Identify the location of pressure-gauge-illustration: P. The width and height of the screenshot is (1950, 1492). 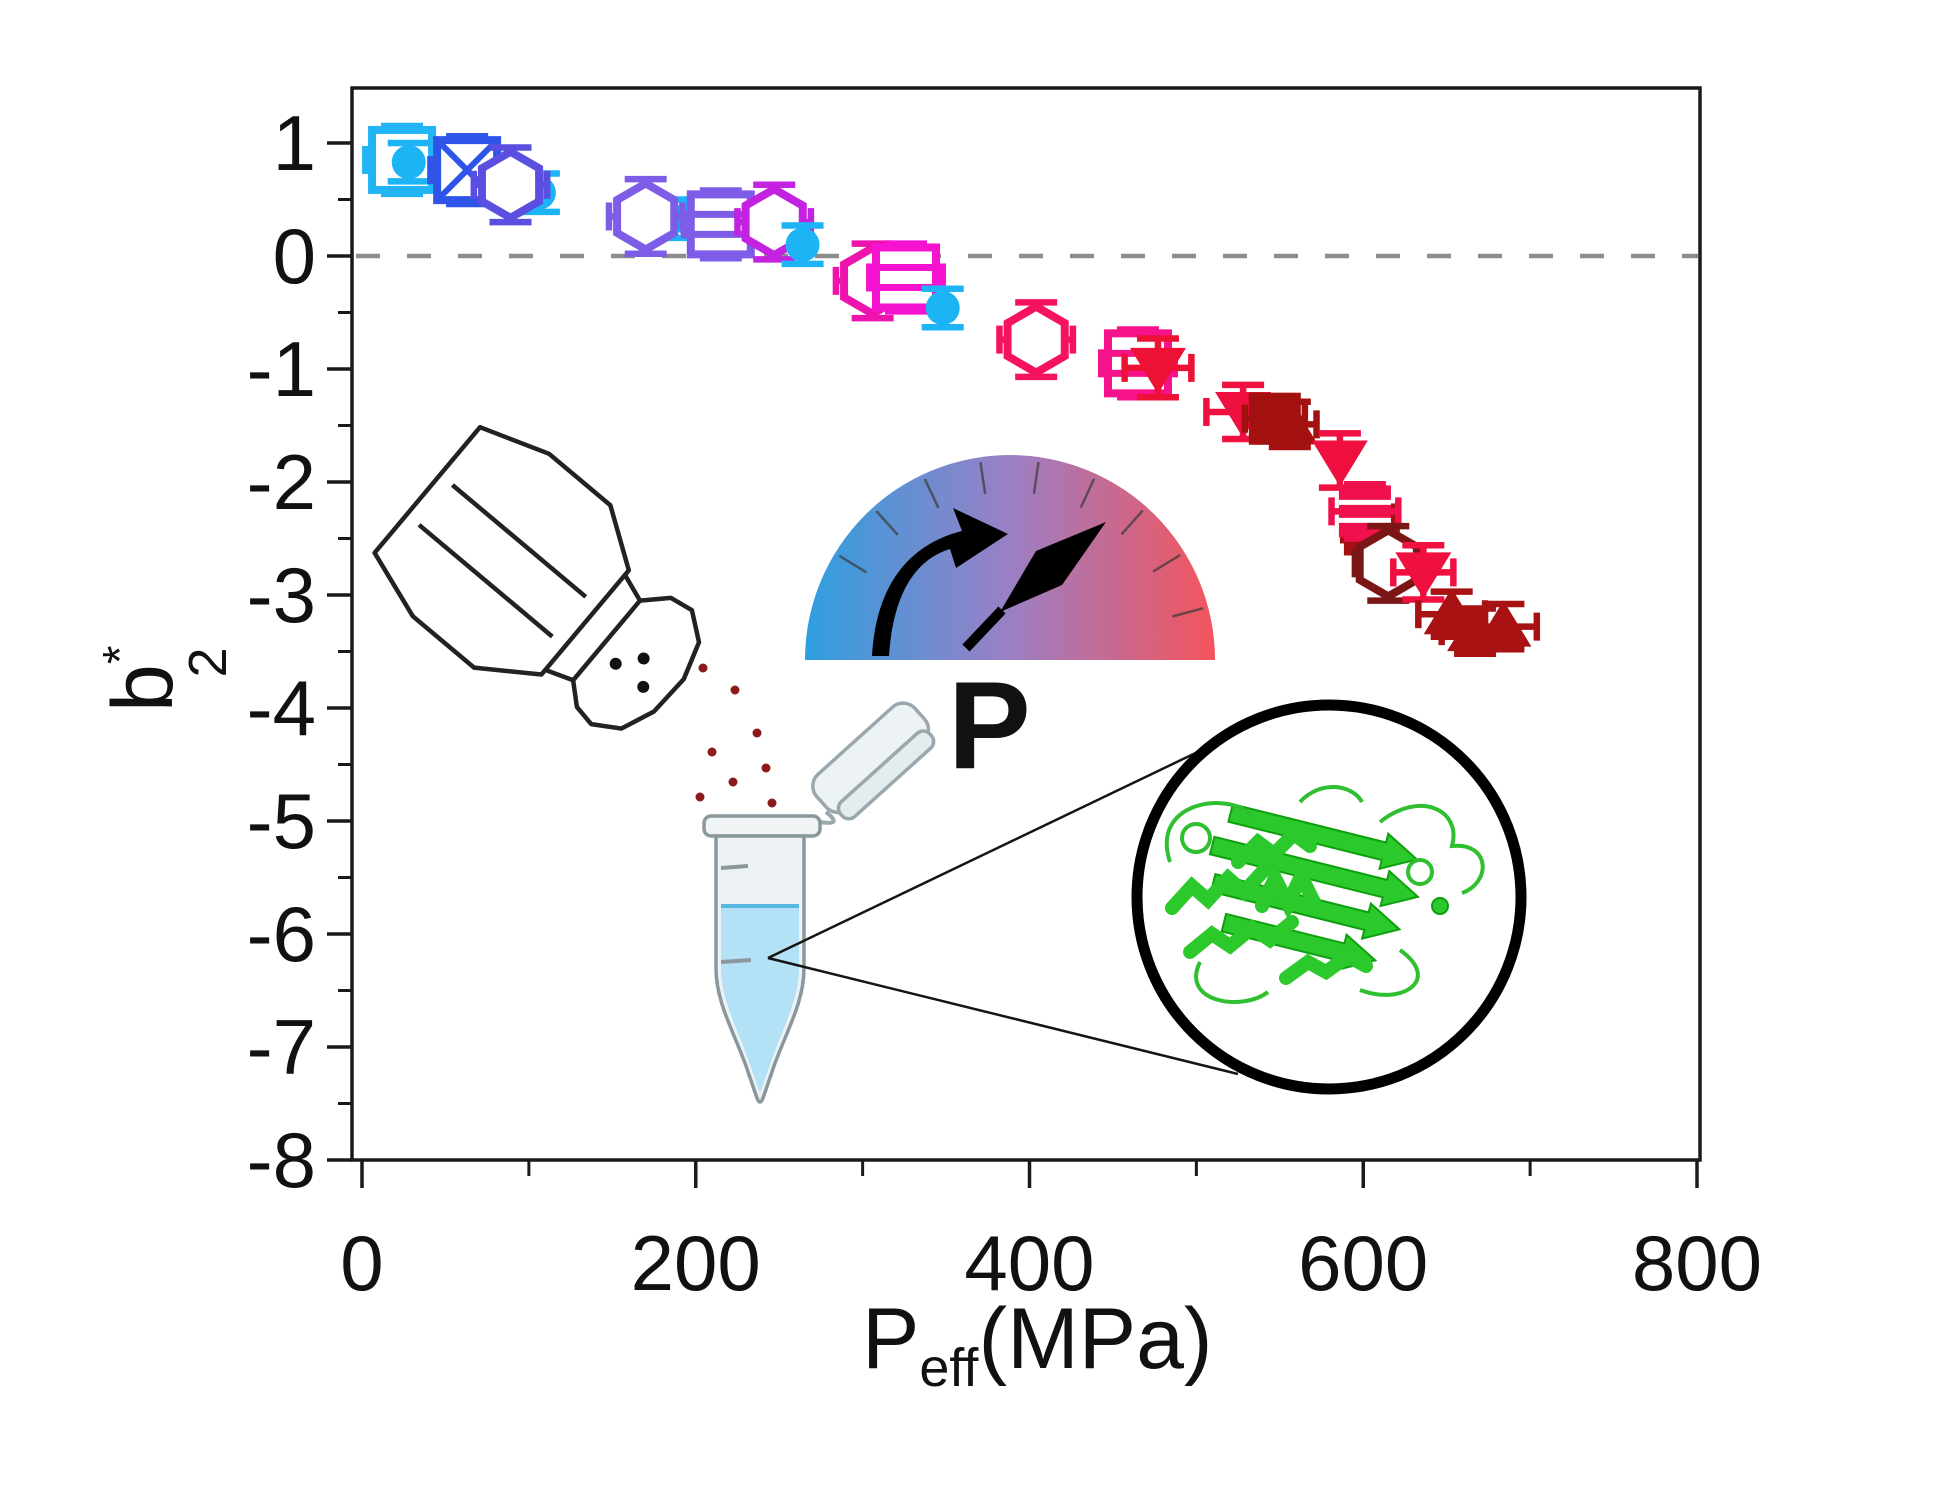
(1010, 625).